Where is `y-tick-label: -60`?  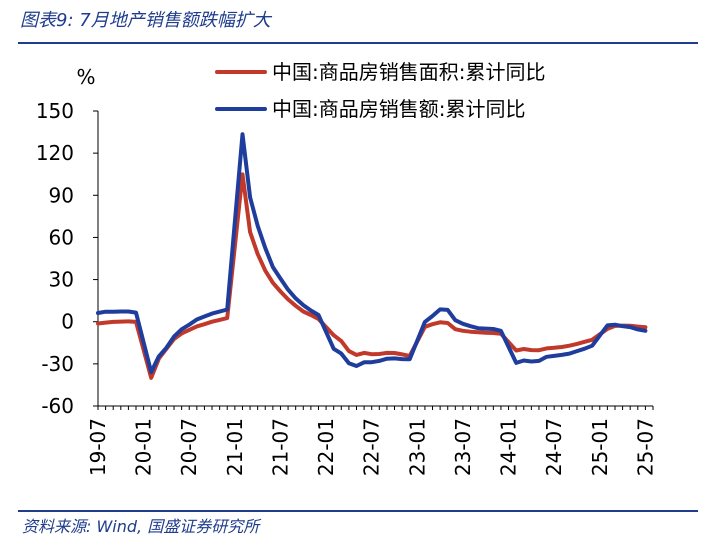
y-tick-label: -60 is located at coordinates (57, 406).